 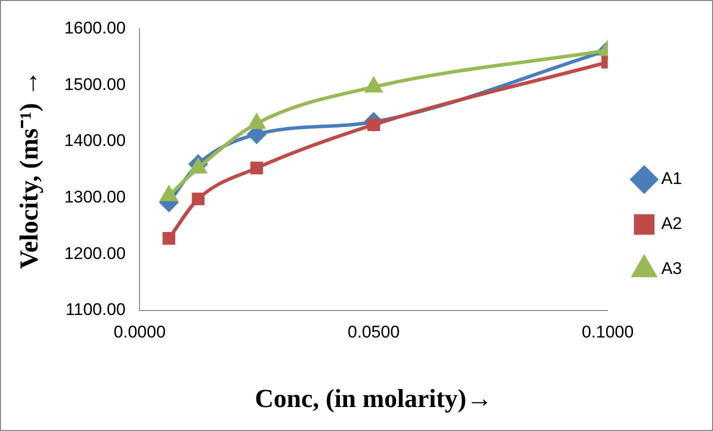 What do you see at coordinates (671, 268) in the screenshot?
I see `legend-label: A3` at bounding box center [671, 268].